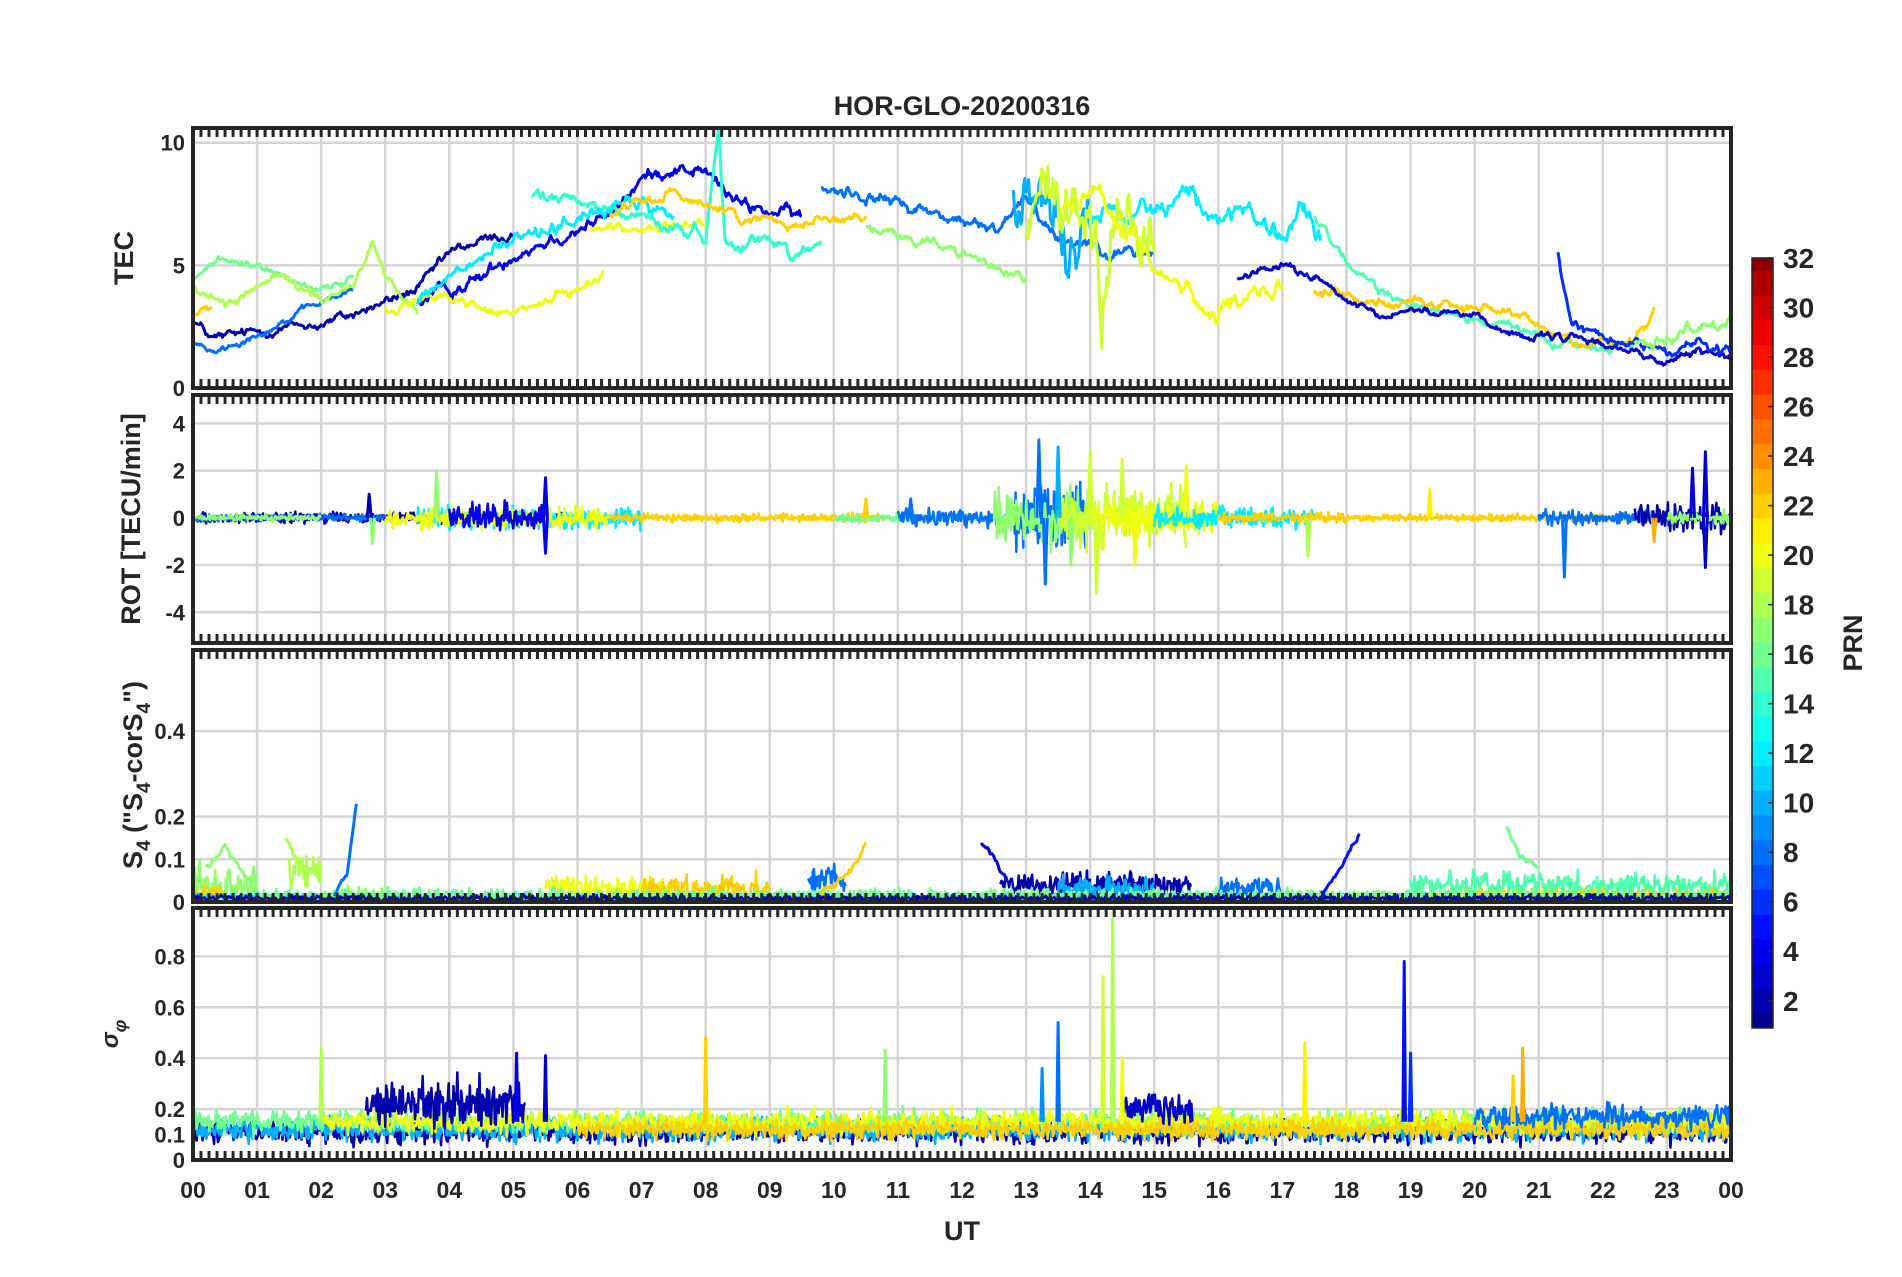 The image size is (1902, 1277). What do you see at coordinates (514, 1190) in the screenshot?
I see `x-tick-label: 05` at bounding box center [514, 1190].